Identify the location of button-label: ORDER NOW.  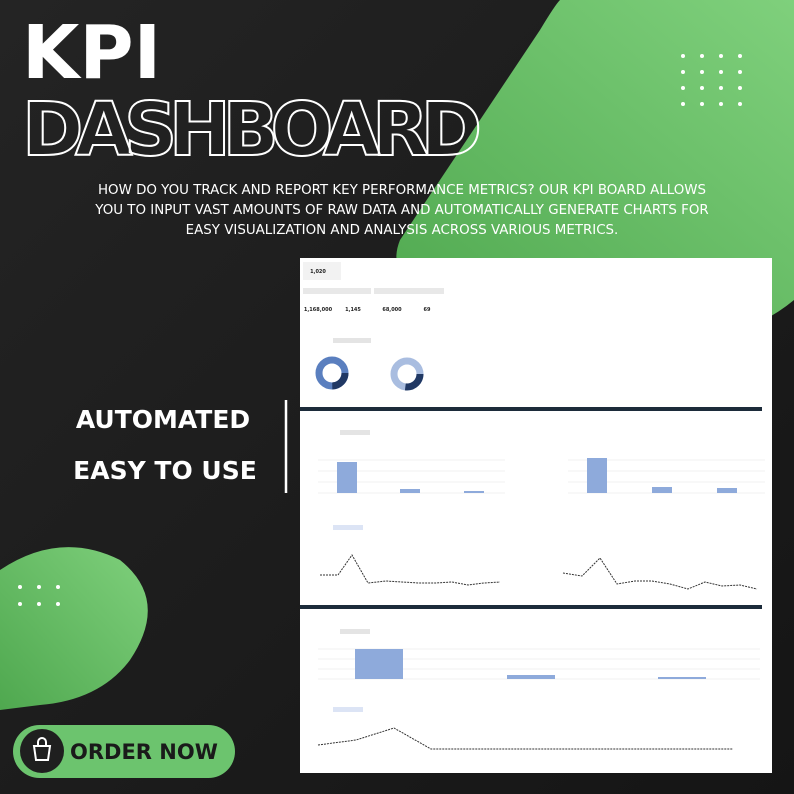
(144, 752).